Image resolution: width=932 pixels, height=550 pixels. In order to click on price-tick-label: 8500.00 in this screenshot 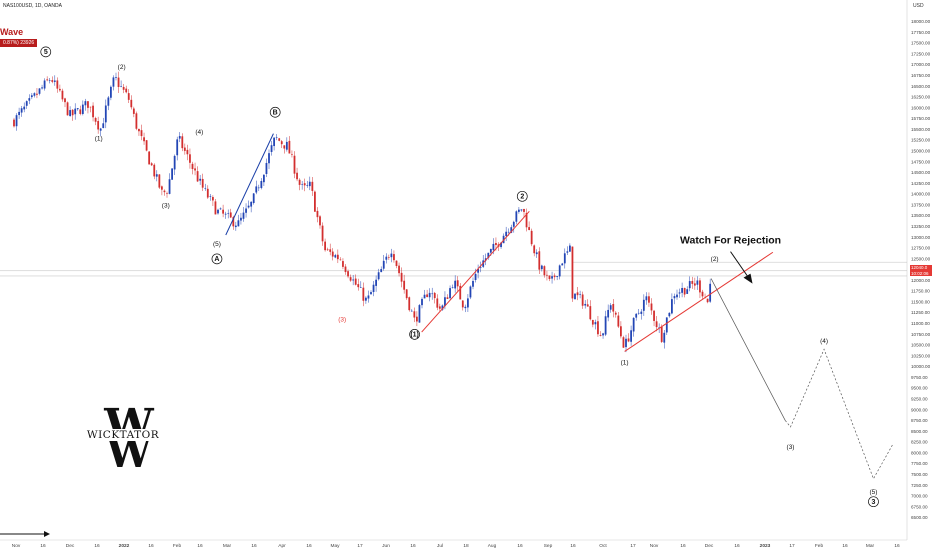, I will do `click(919, 431)`.